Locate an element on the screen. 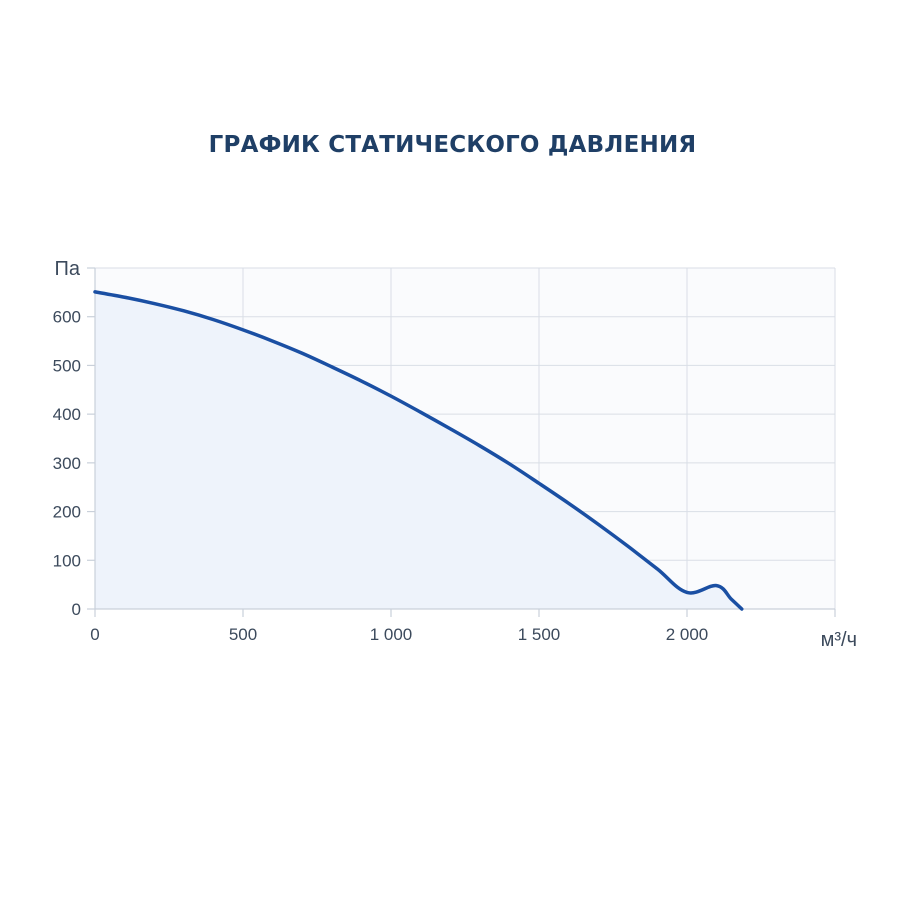  y-tick-labels: 0 100 200 300 400 500 600 is located at coordinates (67, 463).